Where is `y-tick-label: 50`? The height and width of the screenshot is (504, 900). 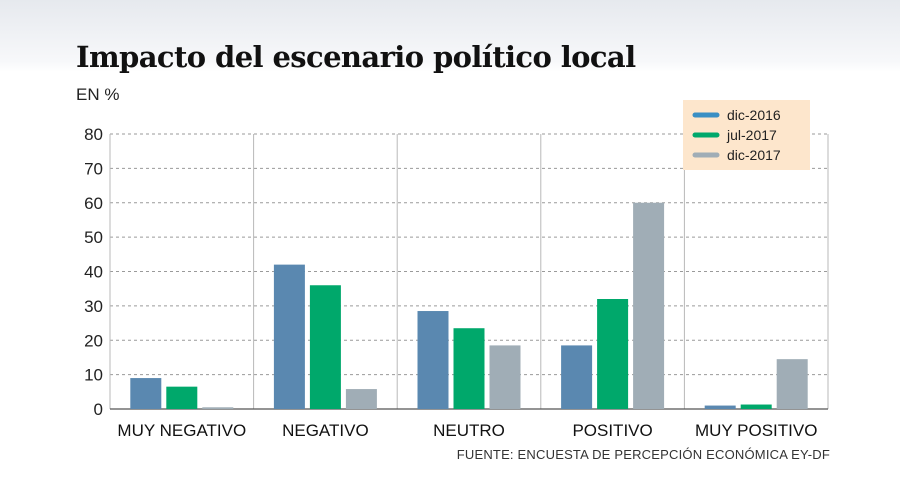 y-tick-label: 50 is located at coordinates (93, 237).